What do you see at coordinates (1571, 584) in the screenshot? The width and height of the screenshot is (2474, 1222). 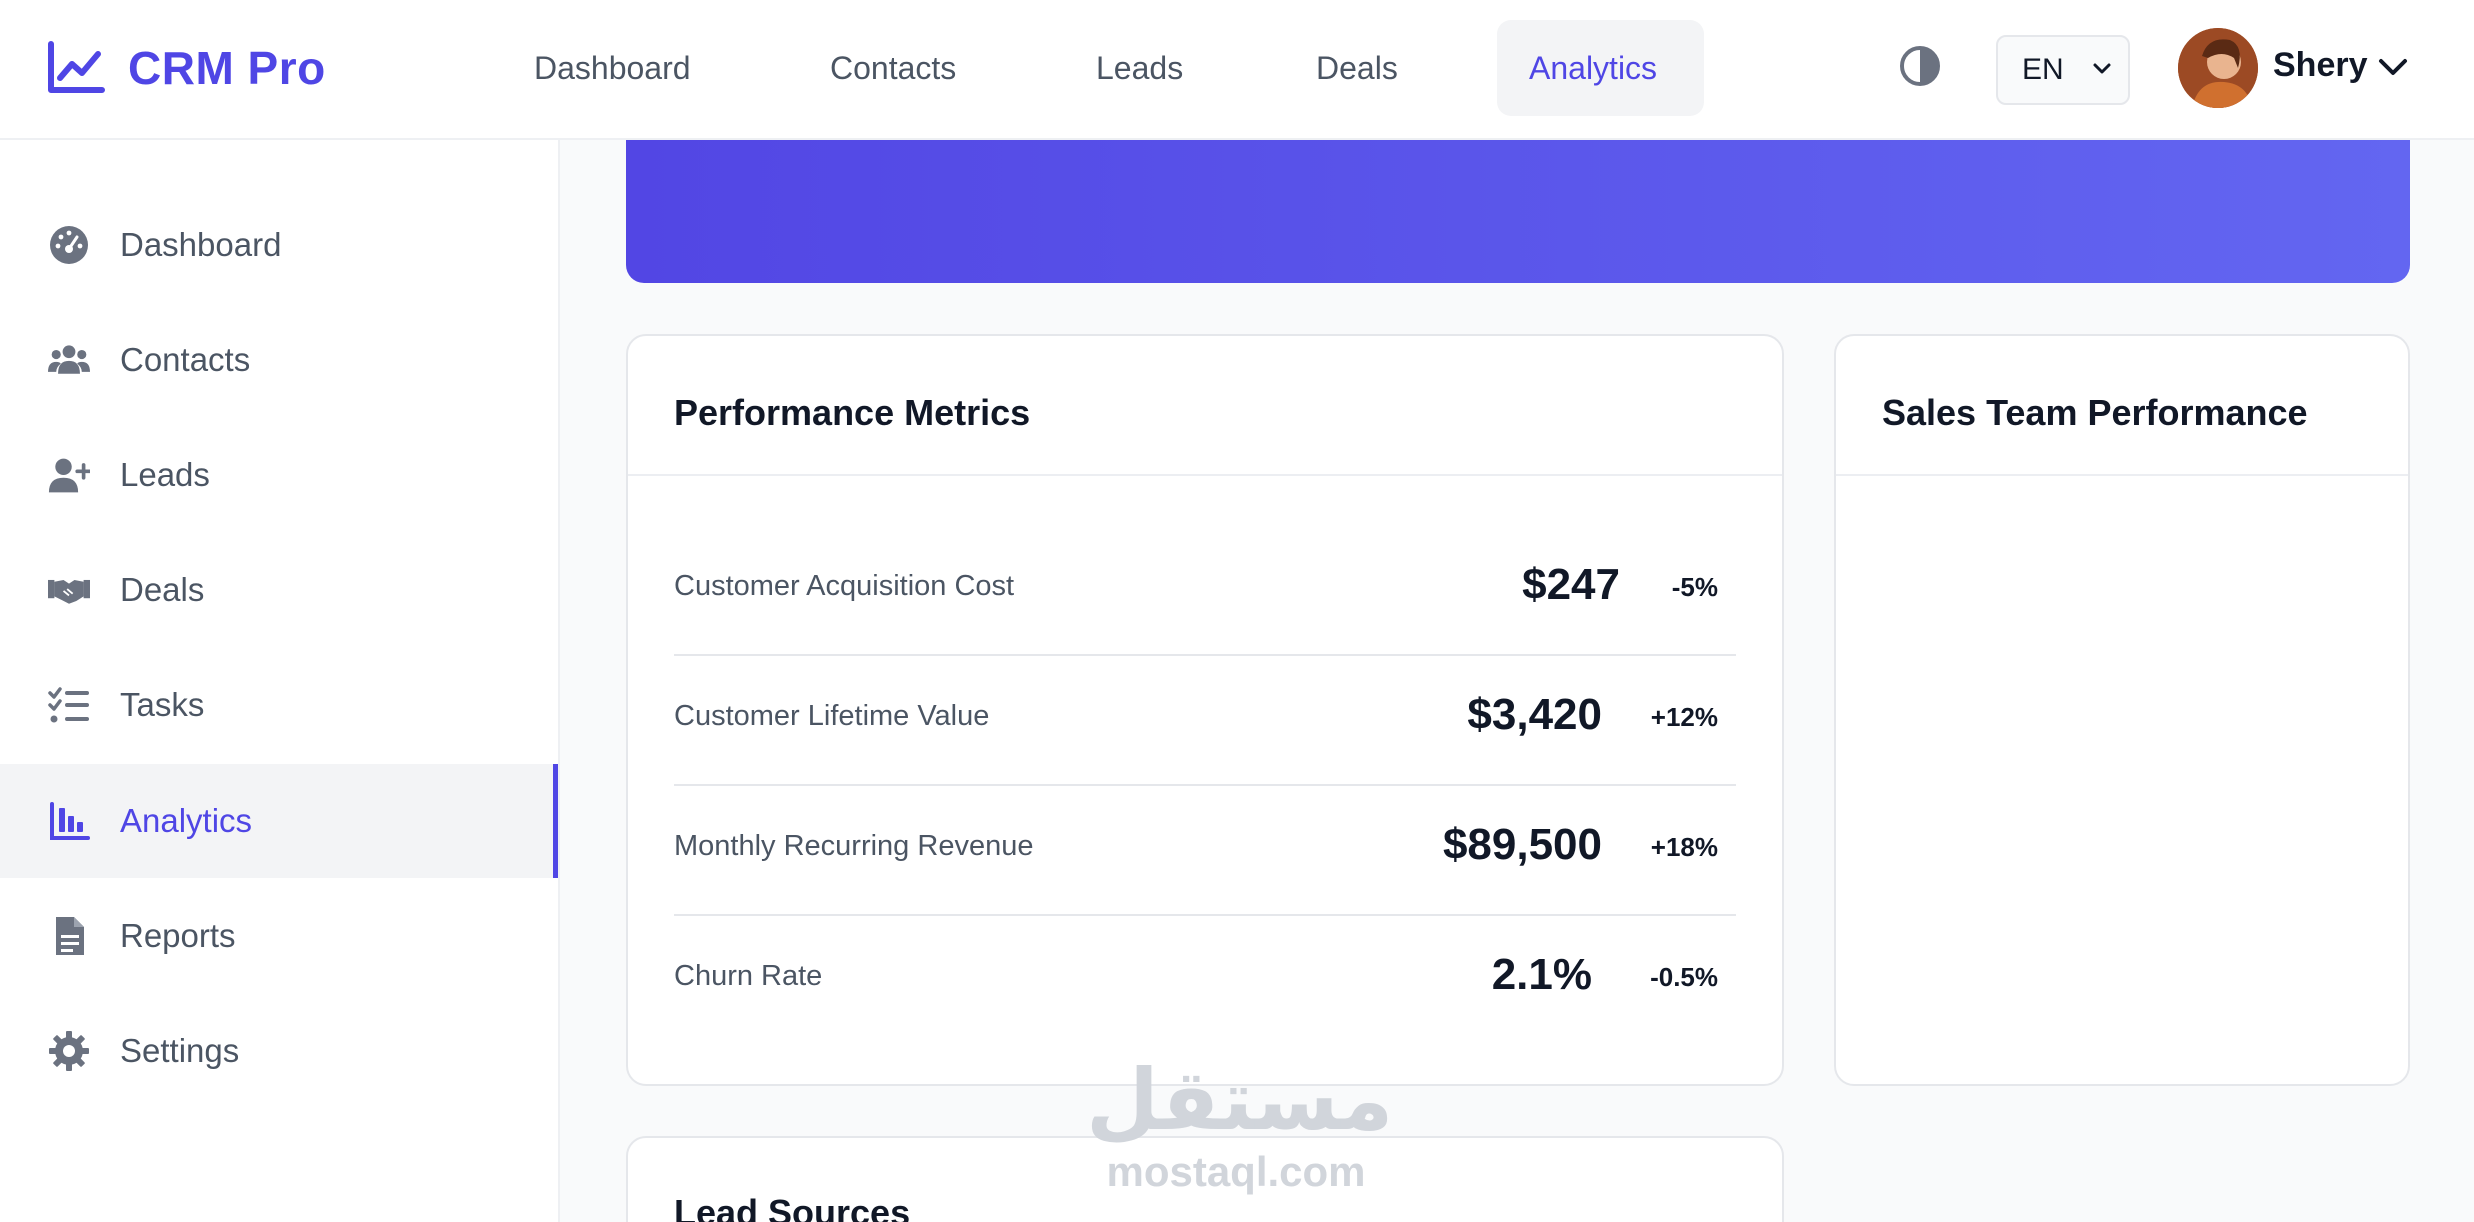 I see `metric-value: $247` at bounding box center [1571, 584].